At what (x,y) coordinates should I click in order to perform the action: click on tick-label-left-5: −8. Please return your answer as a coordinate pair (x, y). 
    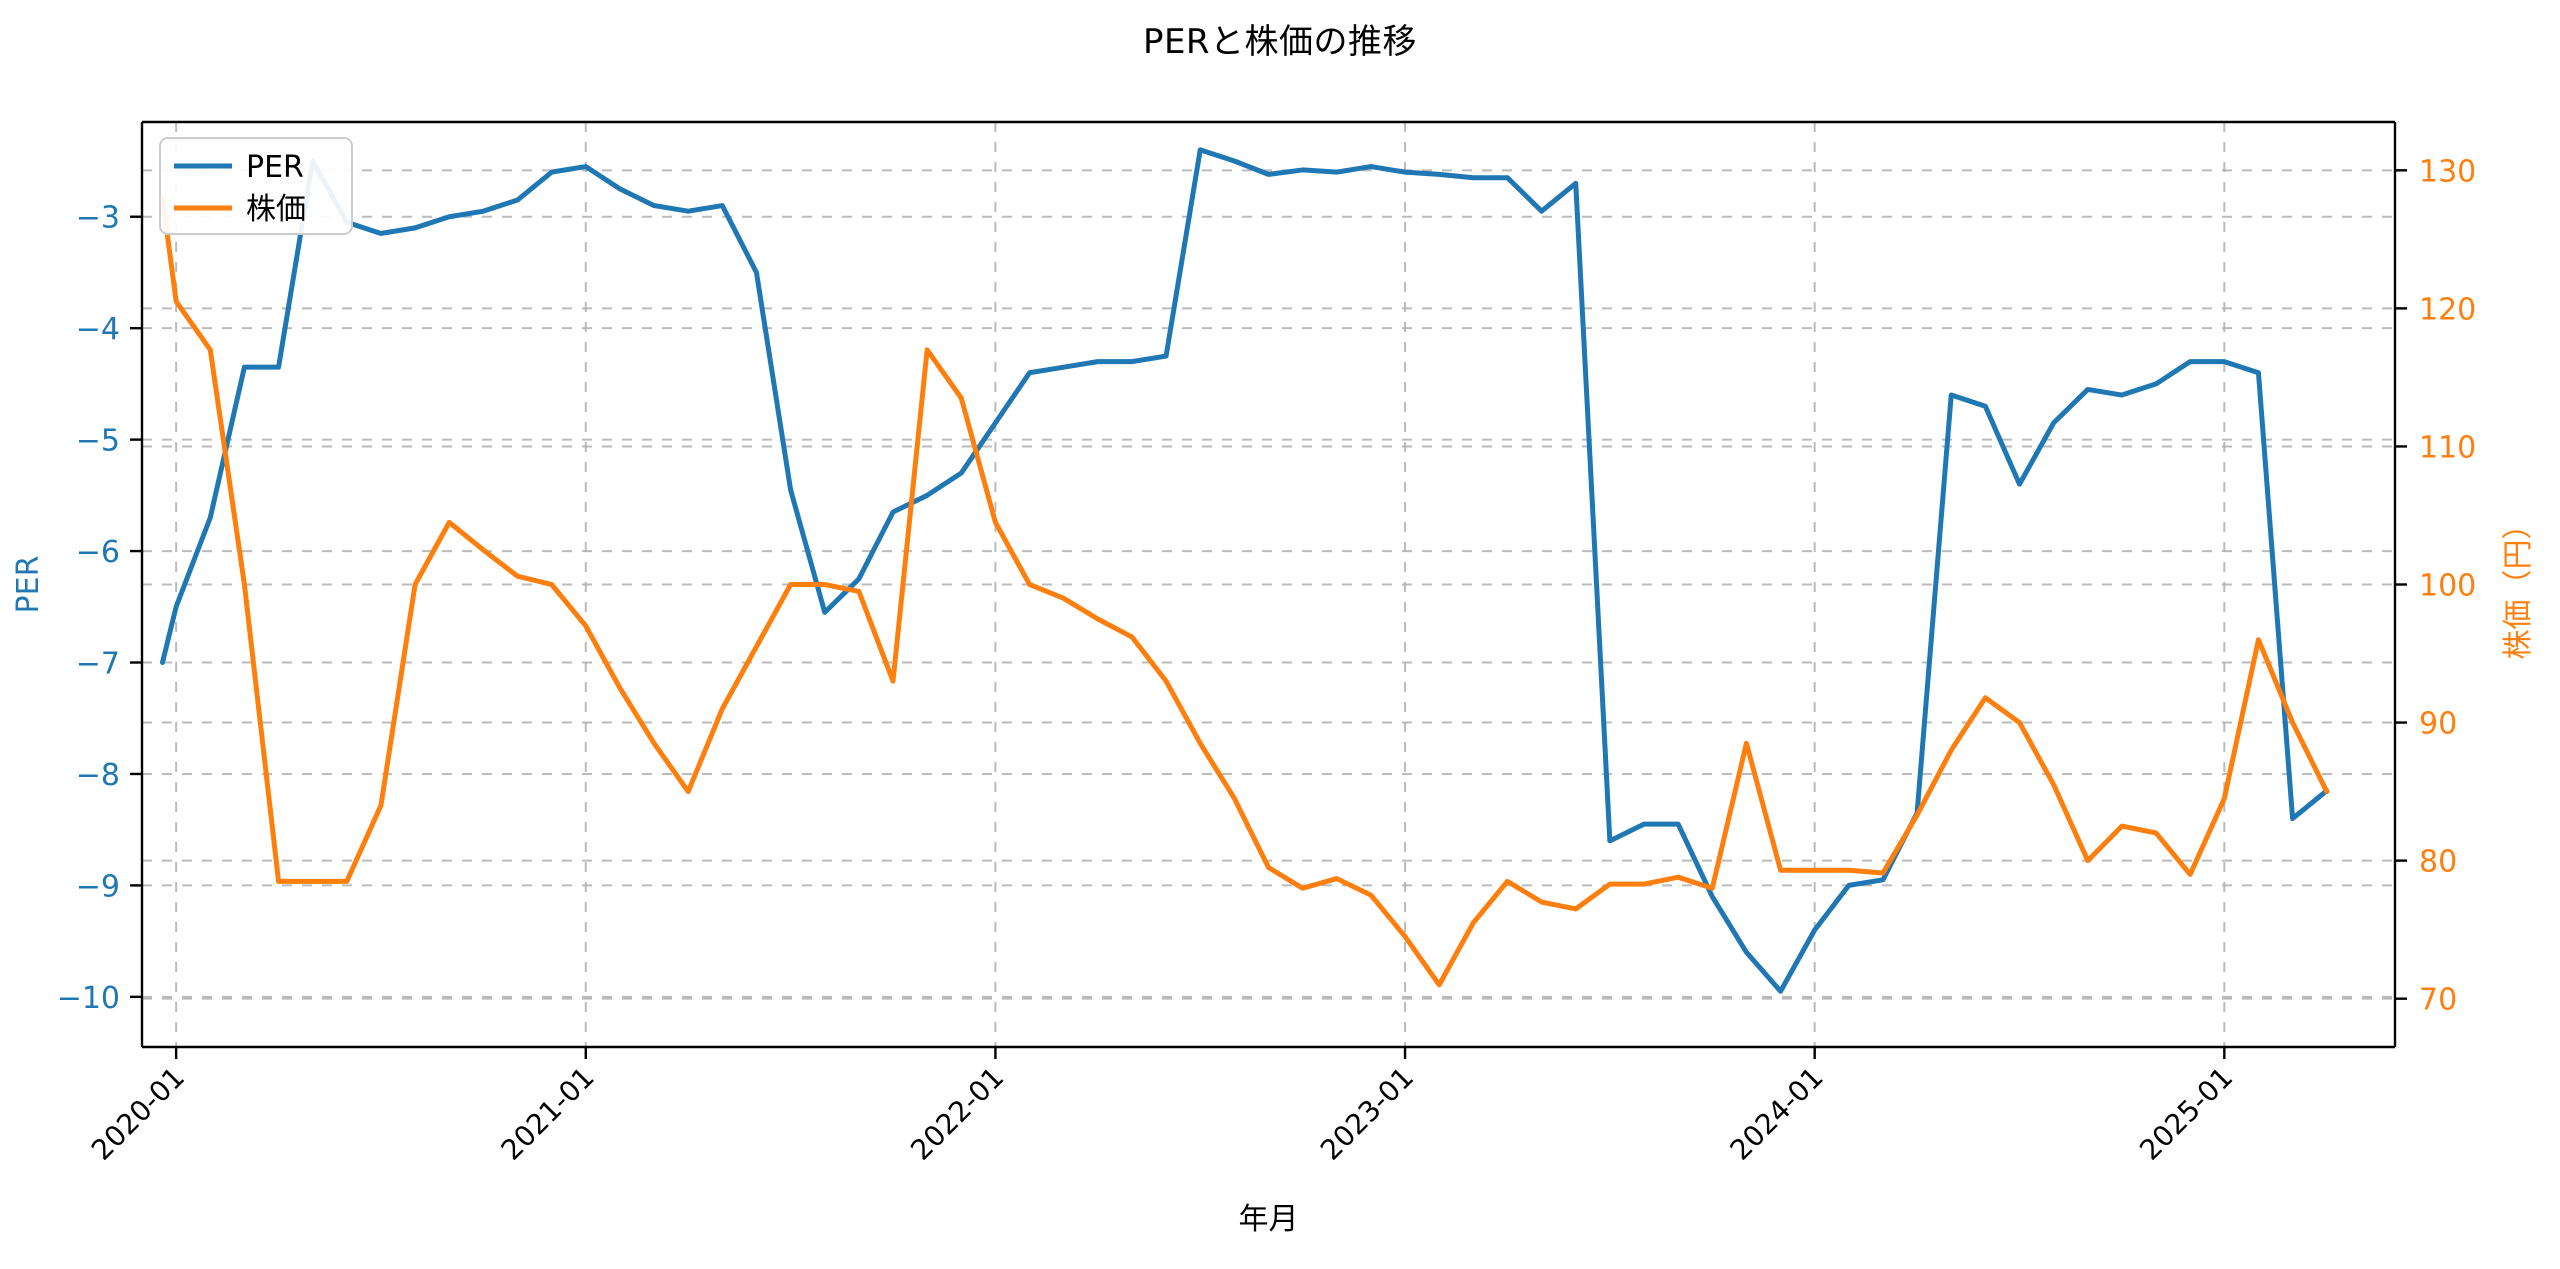
    Looking at the image, I should click on (98, 775).